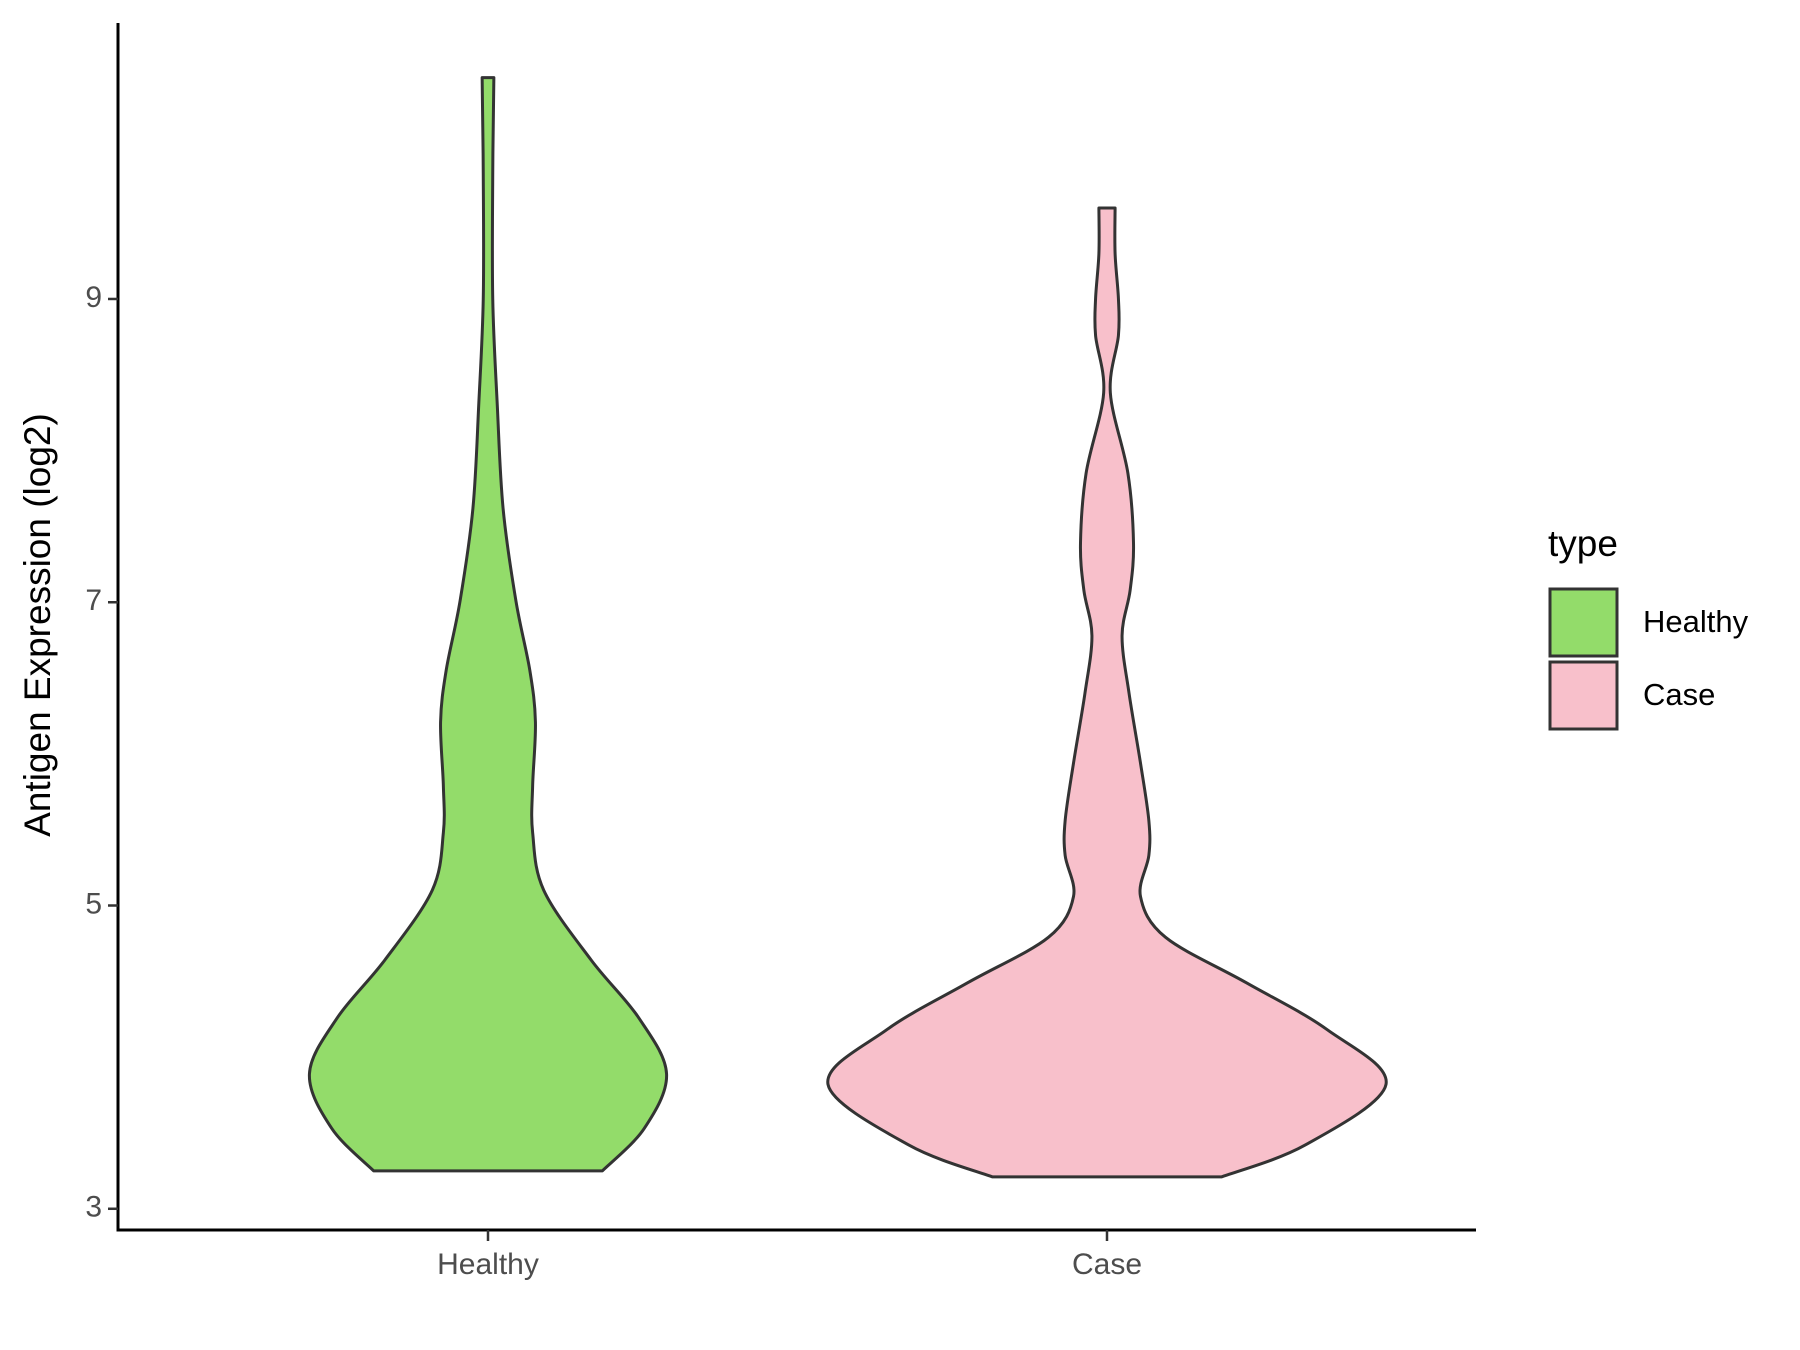  I want to click on legend-label: Healthy, so click(1696, 621).